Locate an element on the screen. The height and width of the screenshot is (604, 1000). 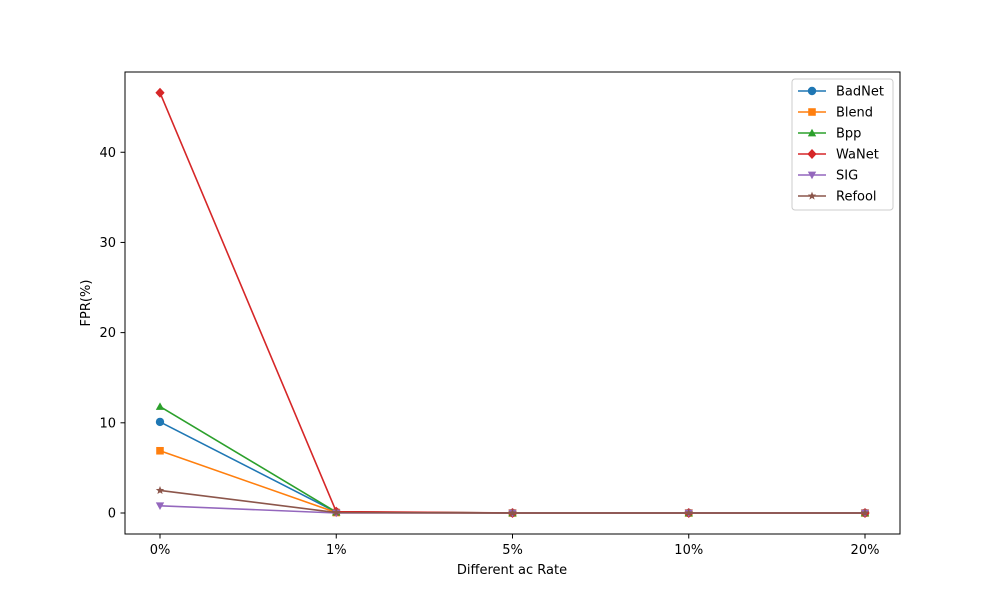
y-tick-label: 0 is located at coordinates (112, 513).